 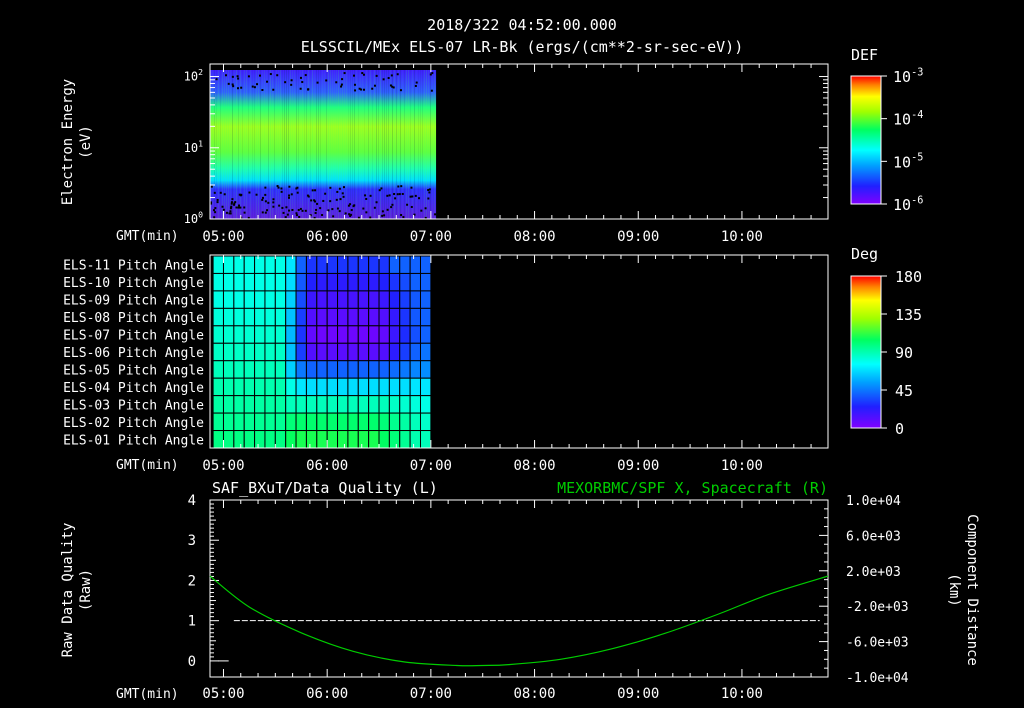 I want to click on colorbar-deg-tick-label: 45, so click(x=904, y=391).